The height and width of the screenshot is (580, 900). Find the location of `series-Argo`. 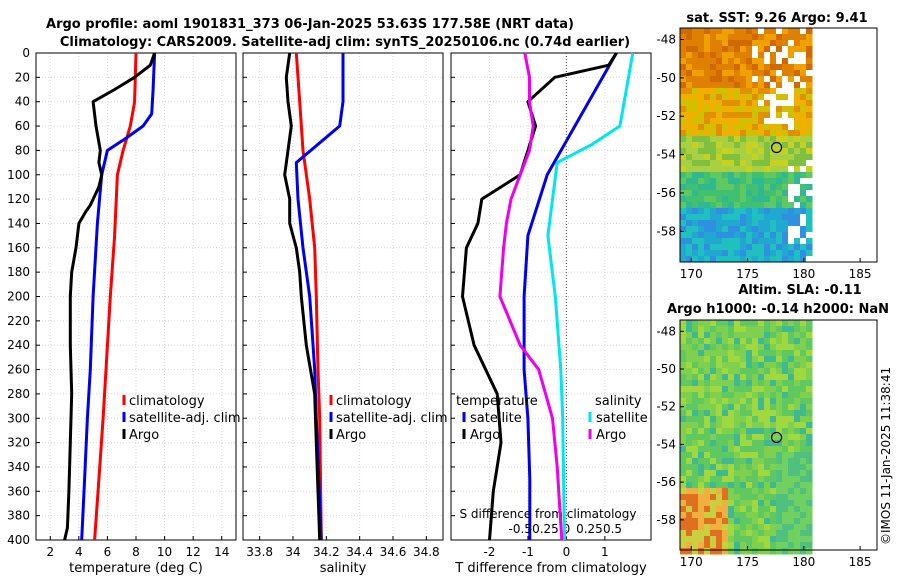

series-Argo is located at coordinates (110, 296).